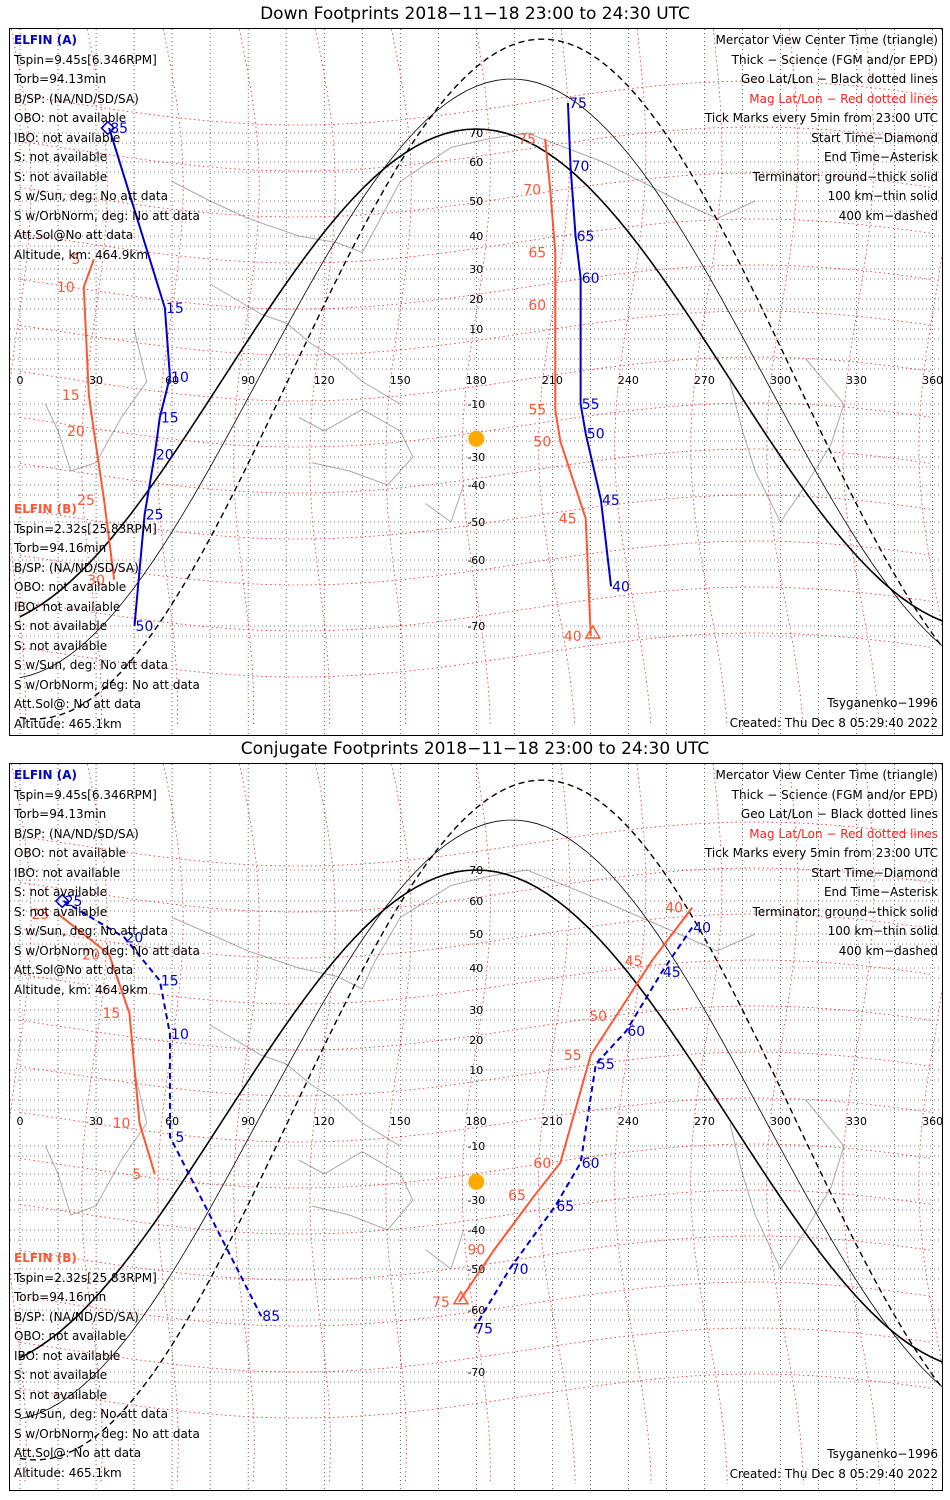  I want to click on probe-a-line: OBO: not available, so click(70, 118).